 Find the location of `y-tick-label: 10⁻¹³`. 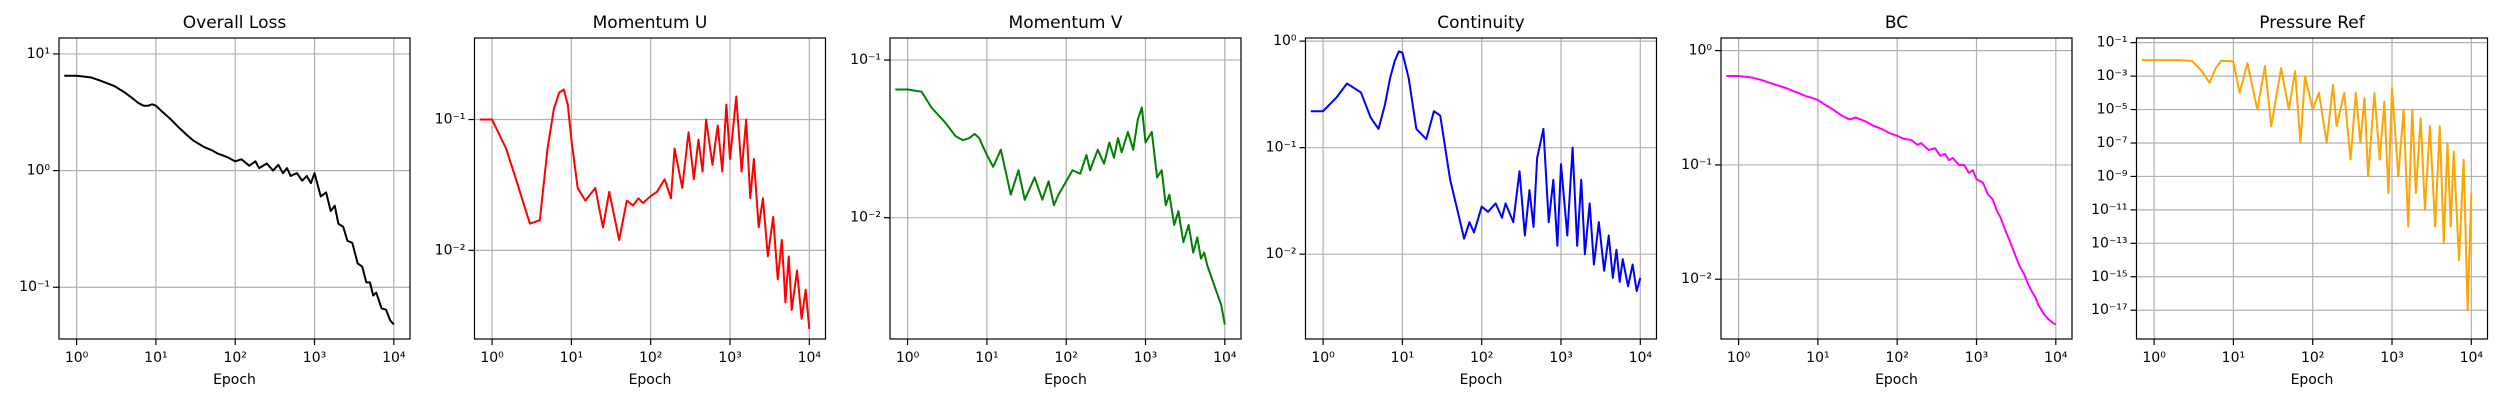

y-tick-label: 10⁻¹³ is located at coordinates (2109, 243).